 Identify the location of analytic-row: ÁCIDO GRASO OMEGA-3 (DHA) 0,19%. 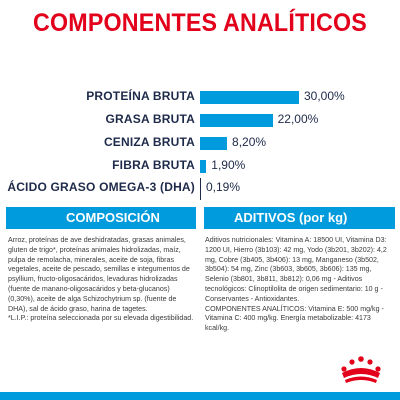
(200, 189).